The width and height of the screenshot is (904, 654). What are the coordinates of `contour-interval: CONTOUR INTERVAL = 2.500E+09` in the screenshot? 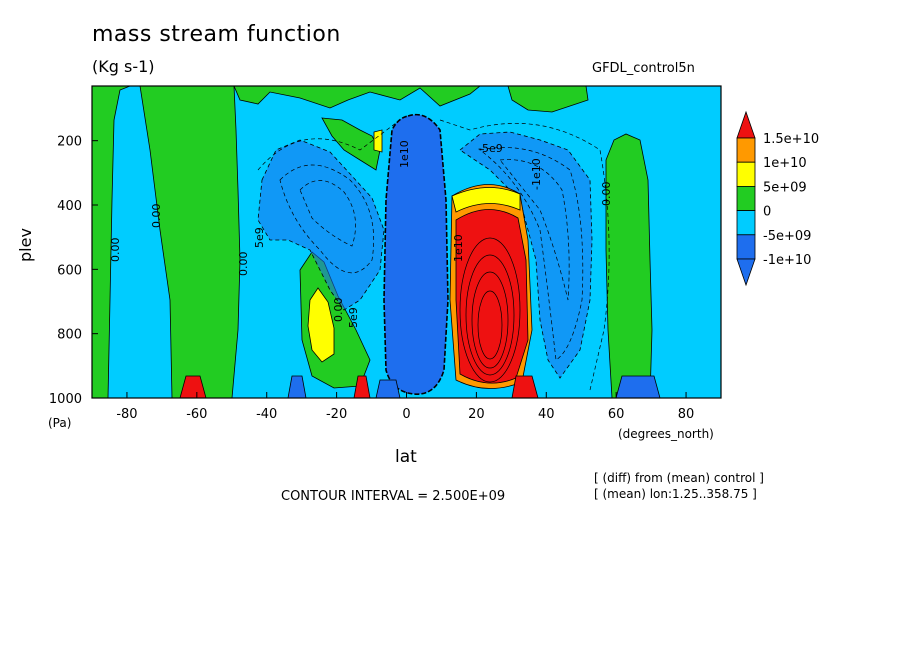 It's located at (393, 496).